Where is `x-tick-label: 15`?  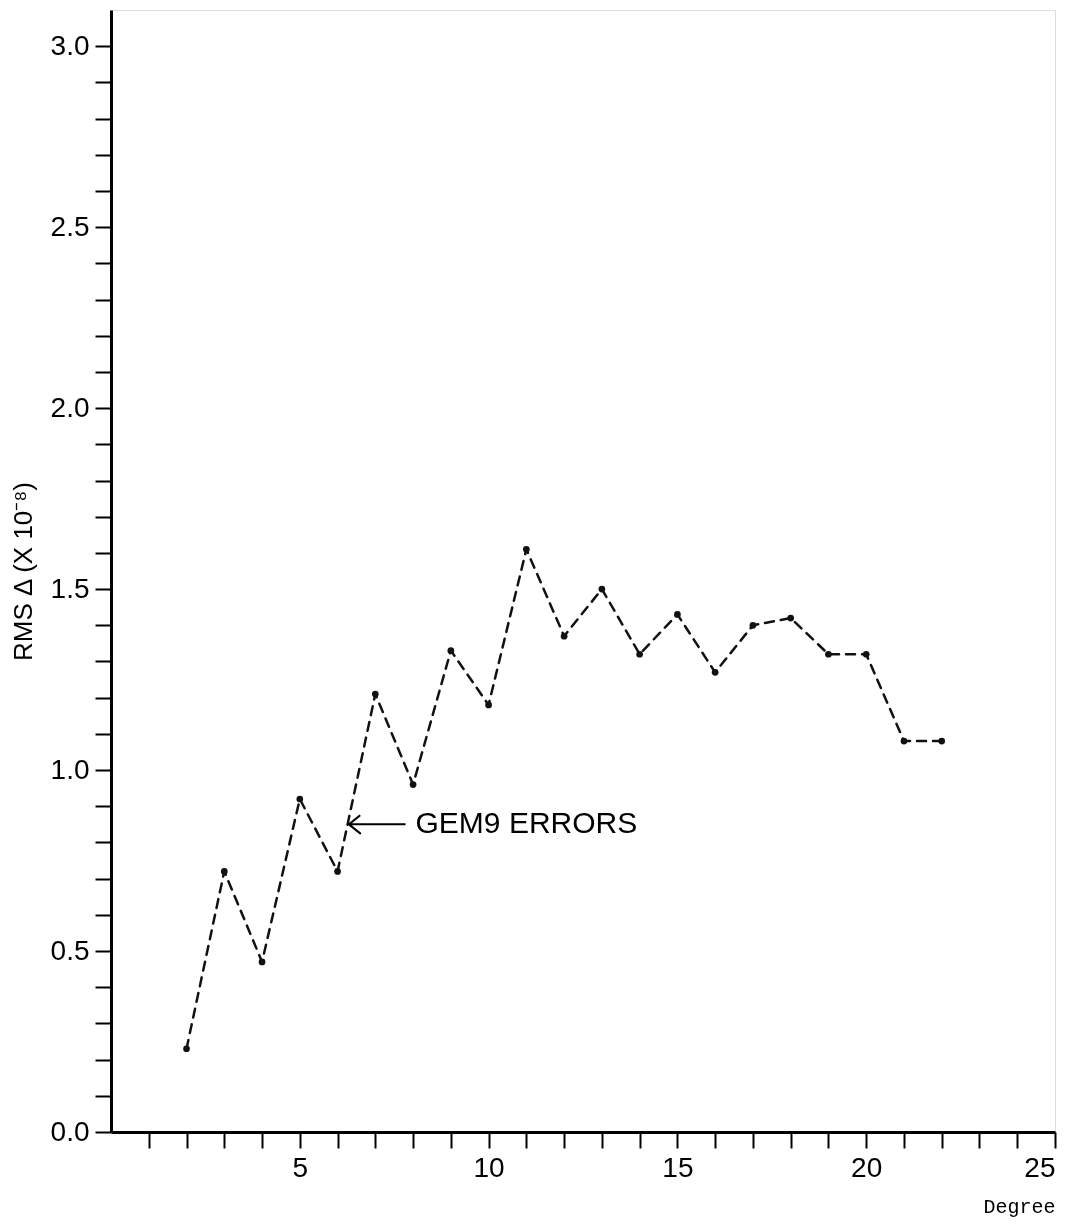
x-tick-label: 15 is located at coordinates (678, 1167).